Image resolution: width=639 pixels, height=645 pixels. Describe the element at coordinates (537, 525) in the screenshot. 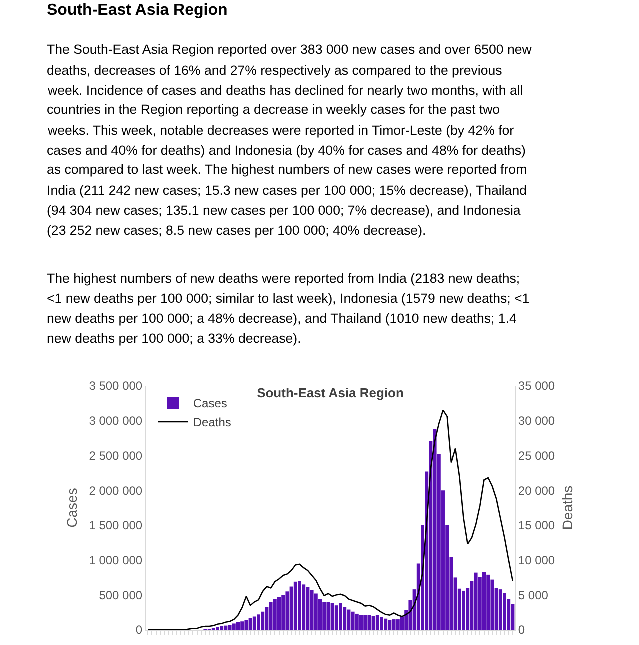

I see `y2-tick-label: 15 000` at that location.